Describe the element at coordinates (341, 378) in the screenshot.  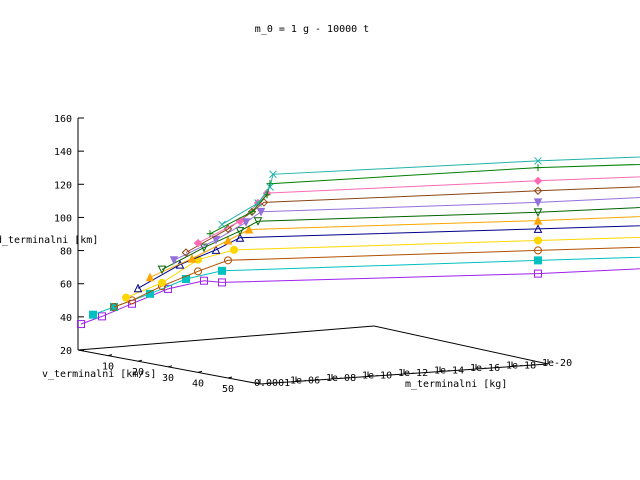
I see `y-tick-label: 1e-08` at that location.